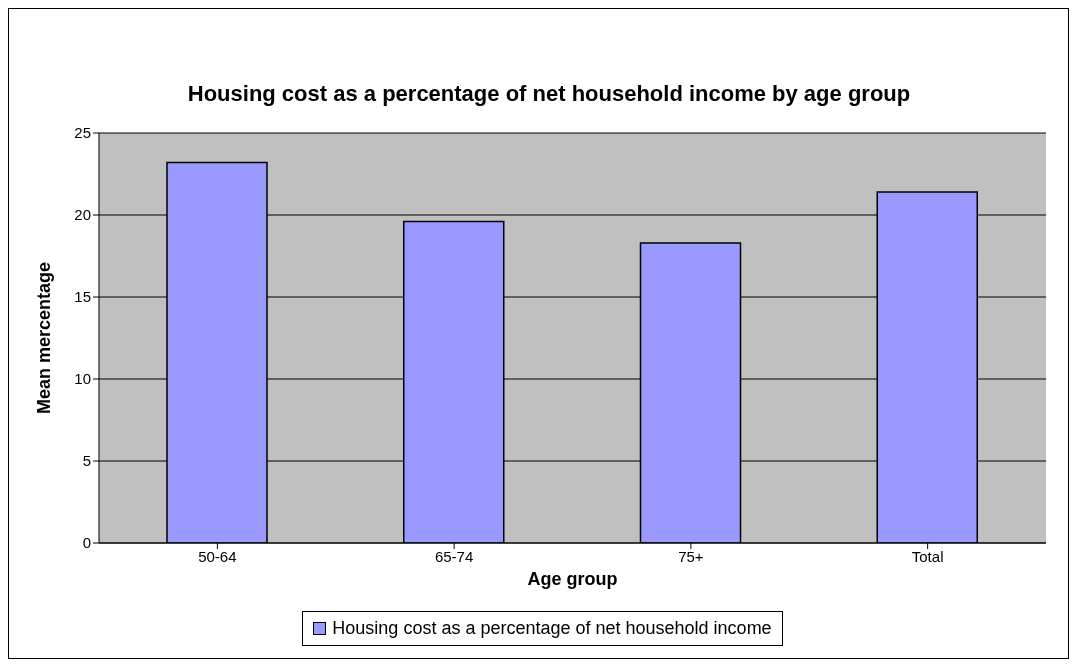  I want to click on y-tick-label: 25, so click(82, 133).